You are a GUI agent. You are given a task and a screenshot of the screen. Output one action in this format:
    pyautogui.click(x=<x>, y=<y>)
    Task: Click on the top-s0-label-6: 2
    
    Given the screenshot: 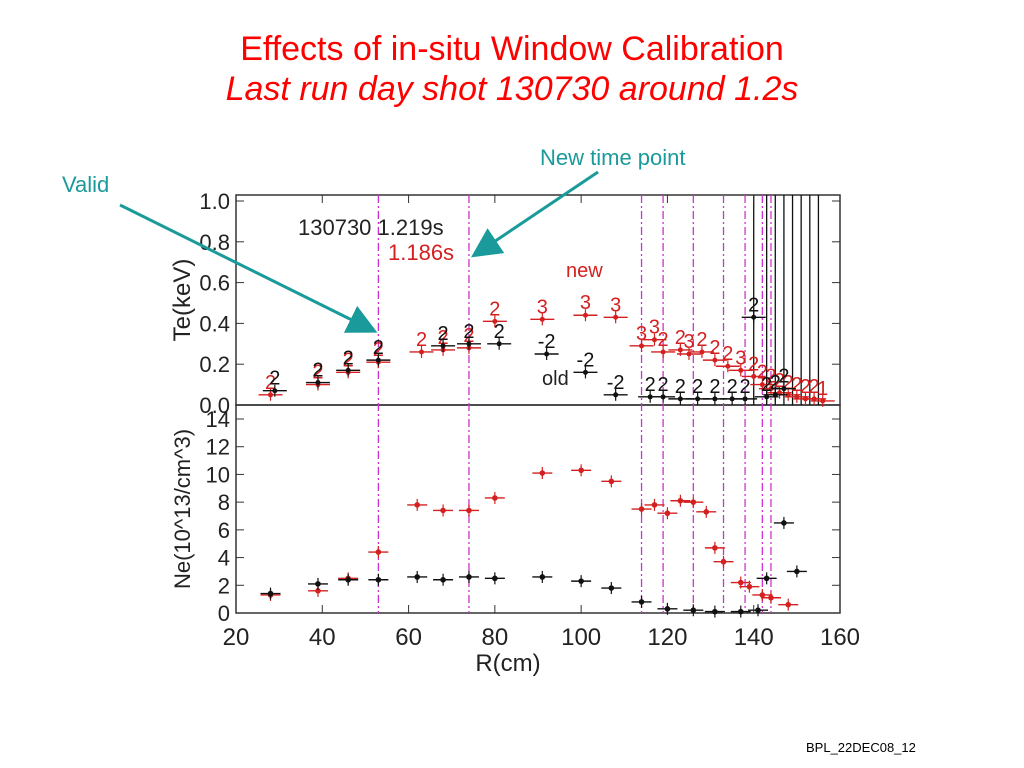 What is the action you would take?
    pyautogui.click(x=468, y=336)
    